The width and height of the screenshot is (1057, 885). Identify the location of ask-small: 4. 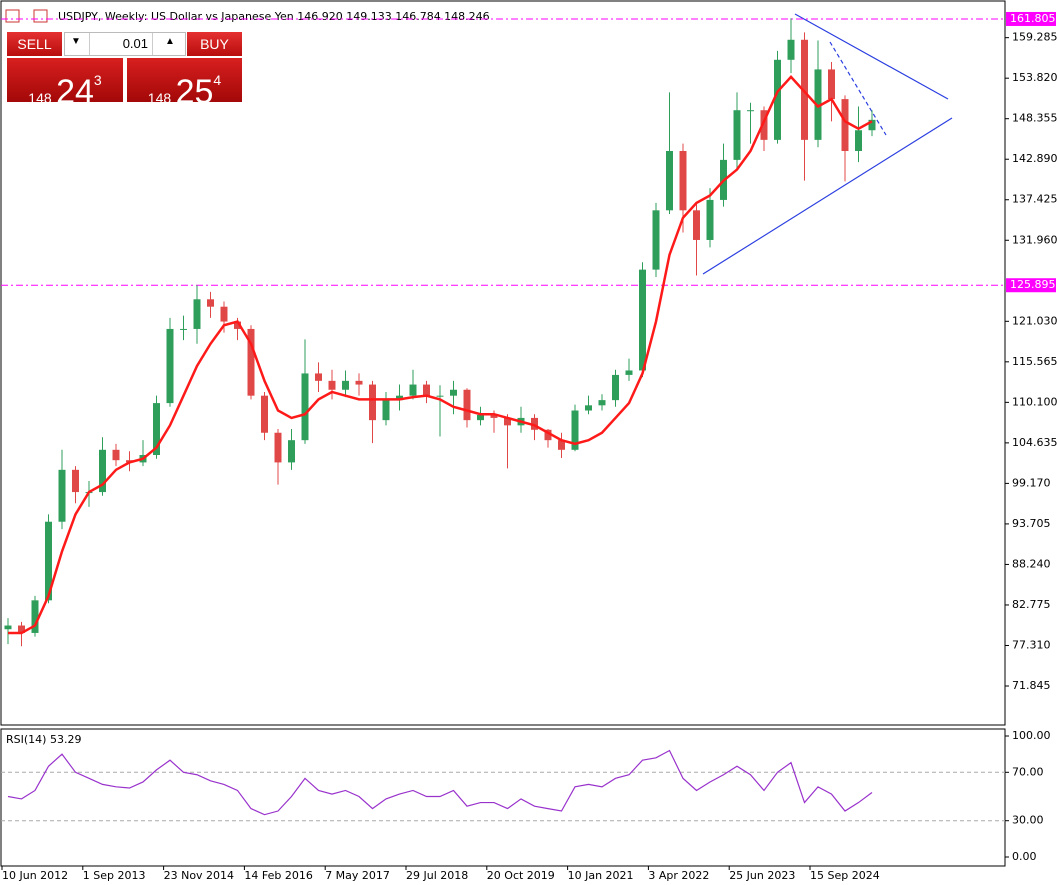
(217, 80).